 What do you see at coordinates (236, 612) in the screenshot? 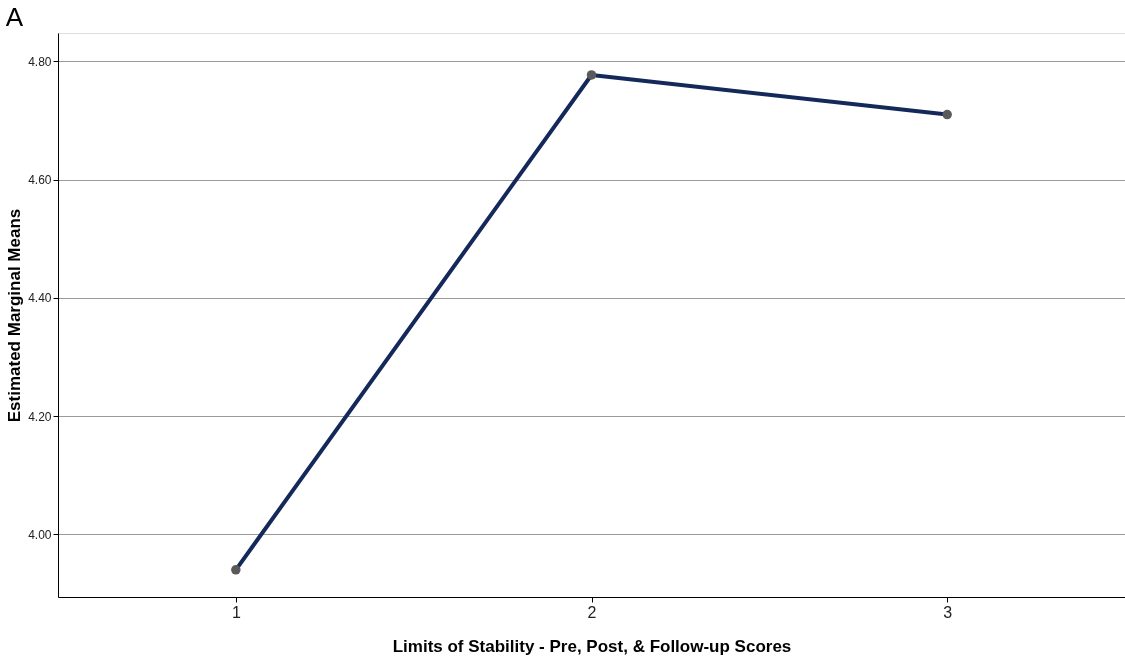
I see `x-tick-label: 1` at bounding box center [236, 612].